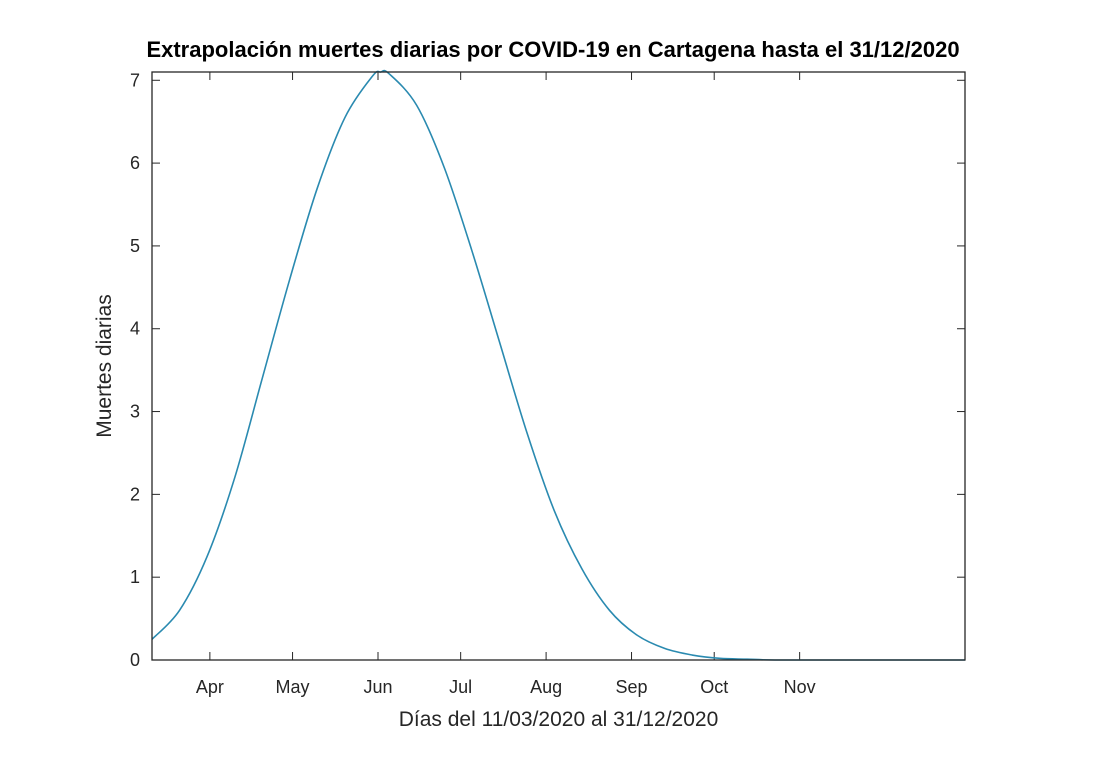  I want to click on y-tick-label: 6, so click(135, 163).